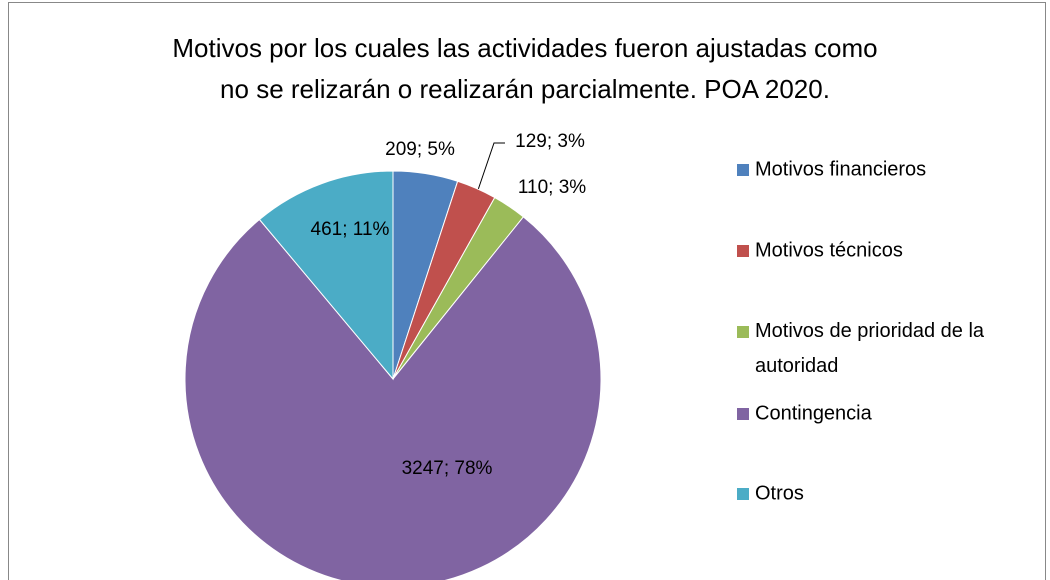 The width and height of the screenshot is (1050, 580). Describe the element at coordinates (491, 166) in the screenshot. I see `leader-line` at that location.